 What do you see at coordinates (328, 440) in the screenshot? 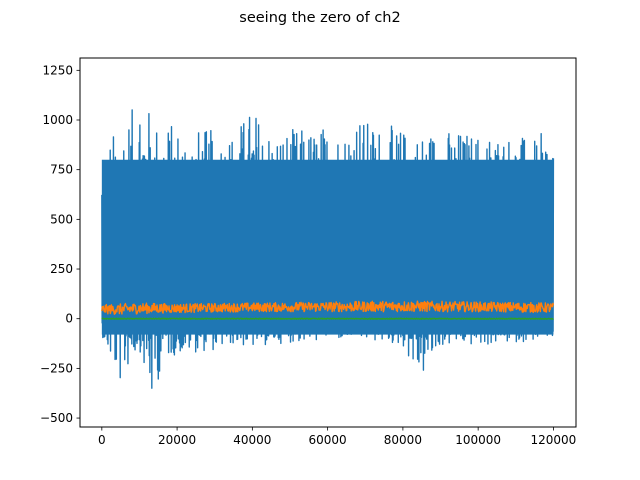
I see `x-tick-label: 60000` at bounding box center [328, 440].